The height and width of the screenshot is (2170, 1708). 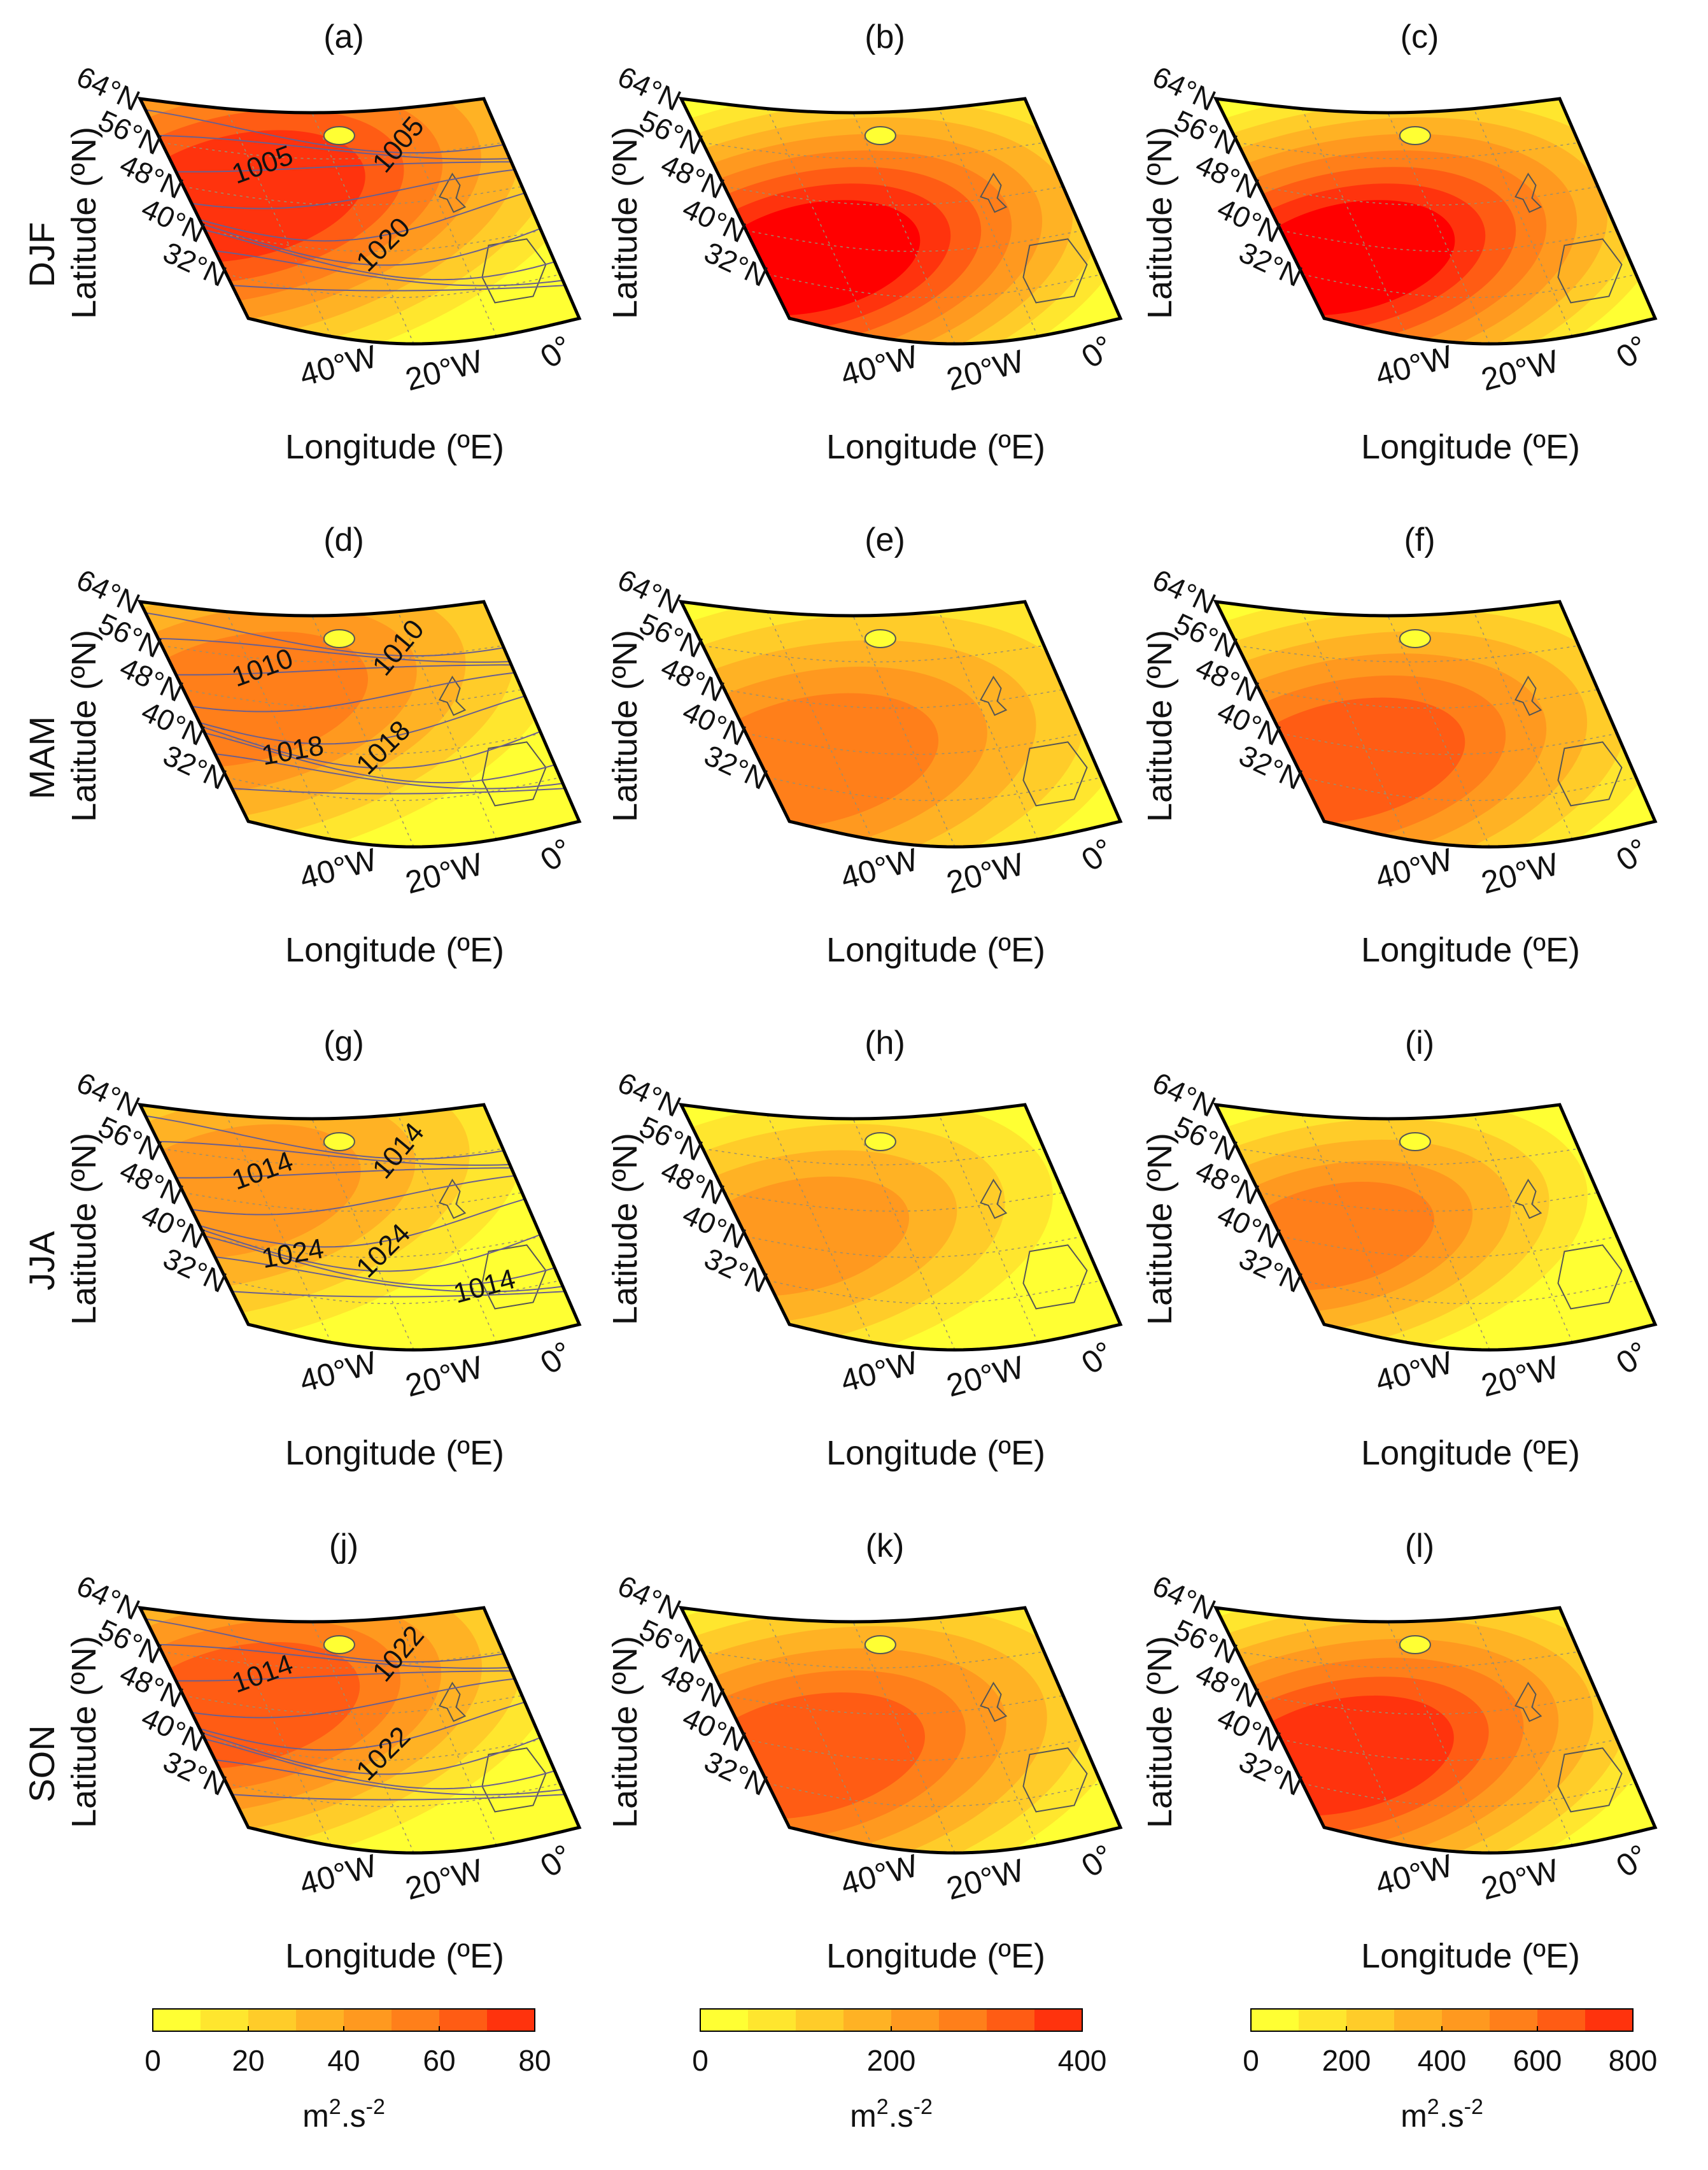 I want to click on panel-label: (e), so click(x=885, y=539).